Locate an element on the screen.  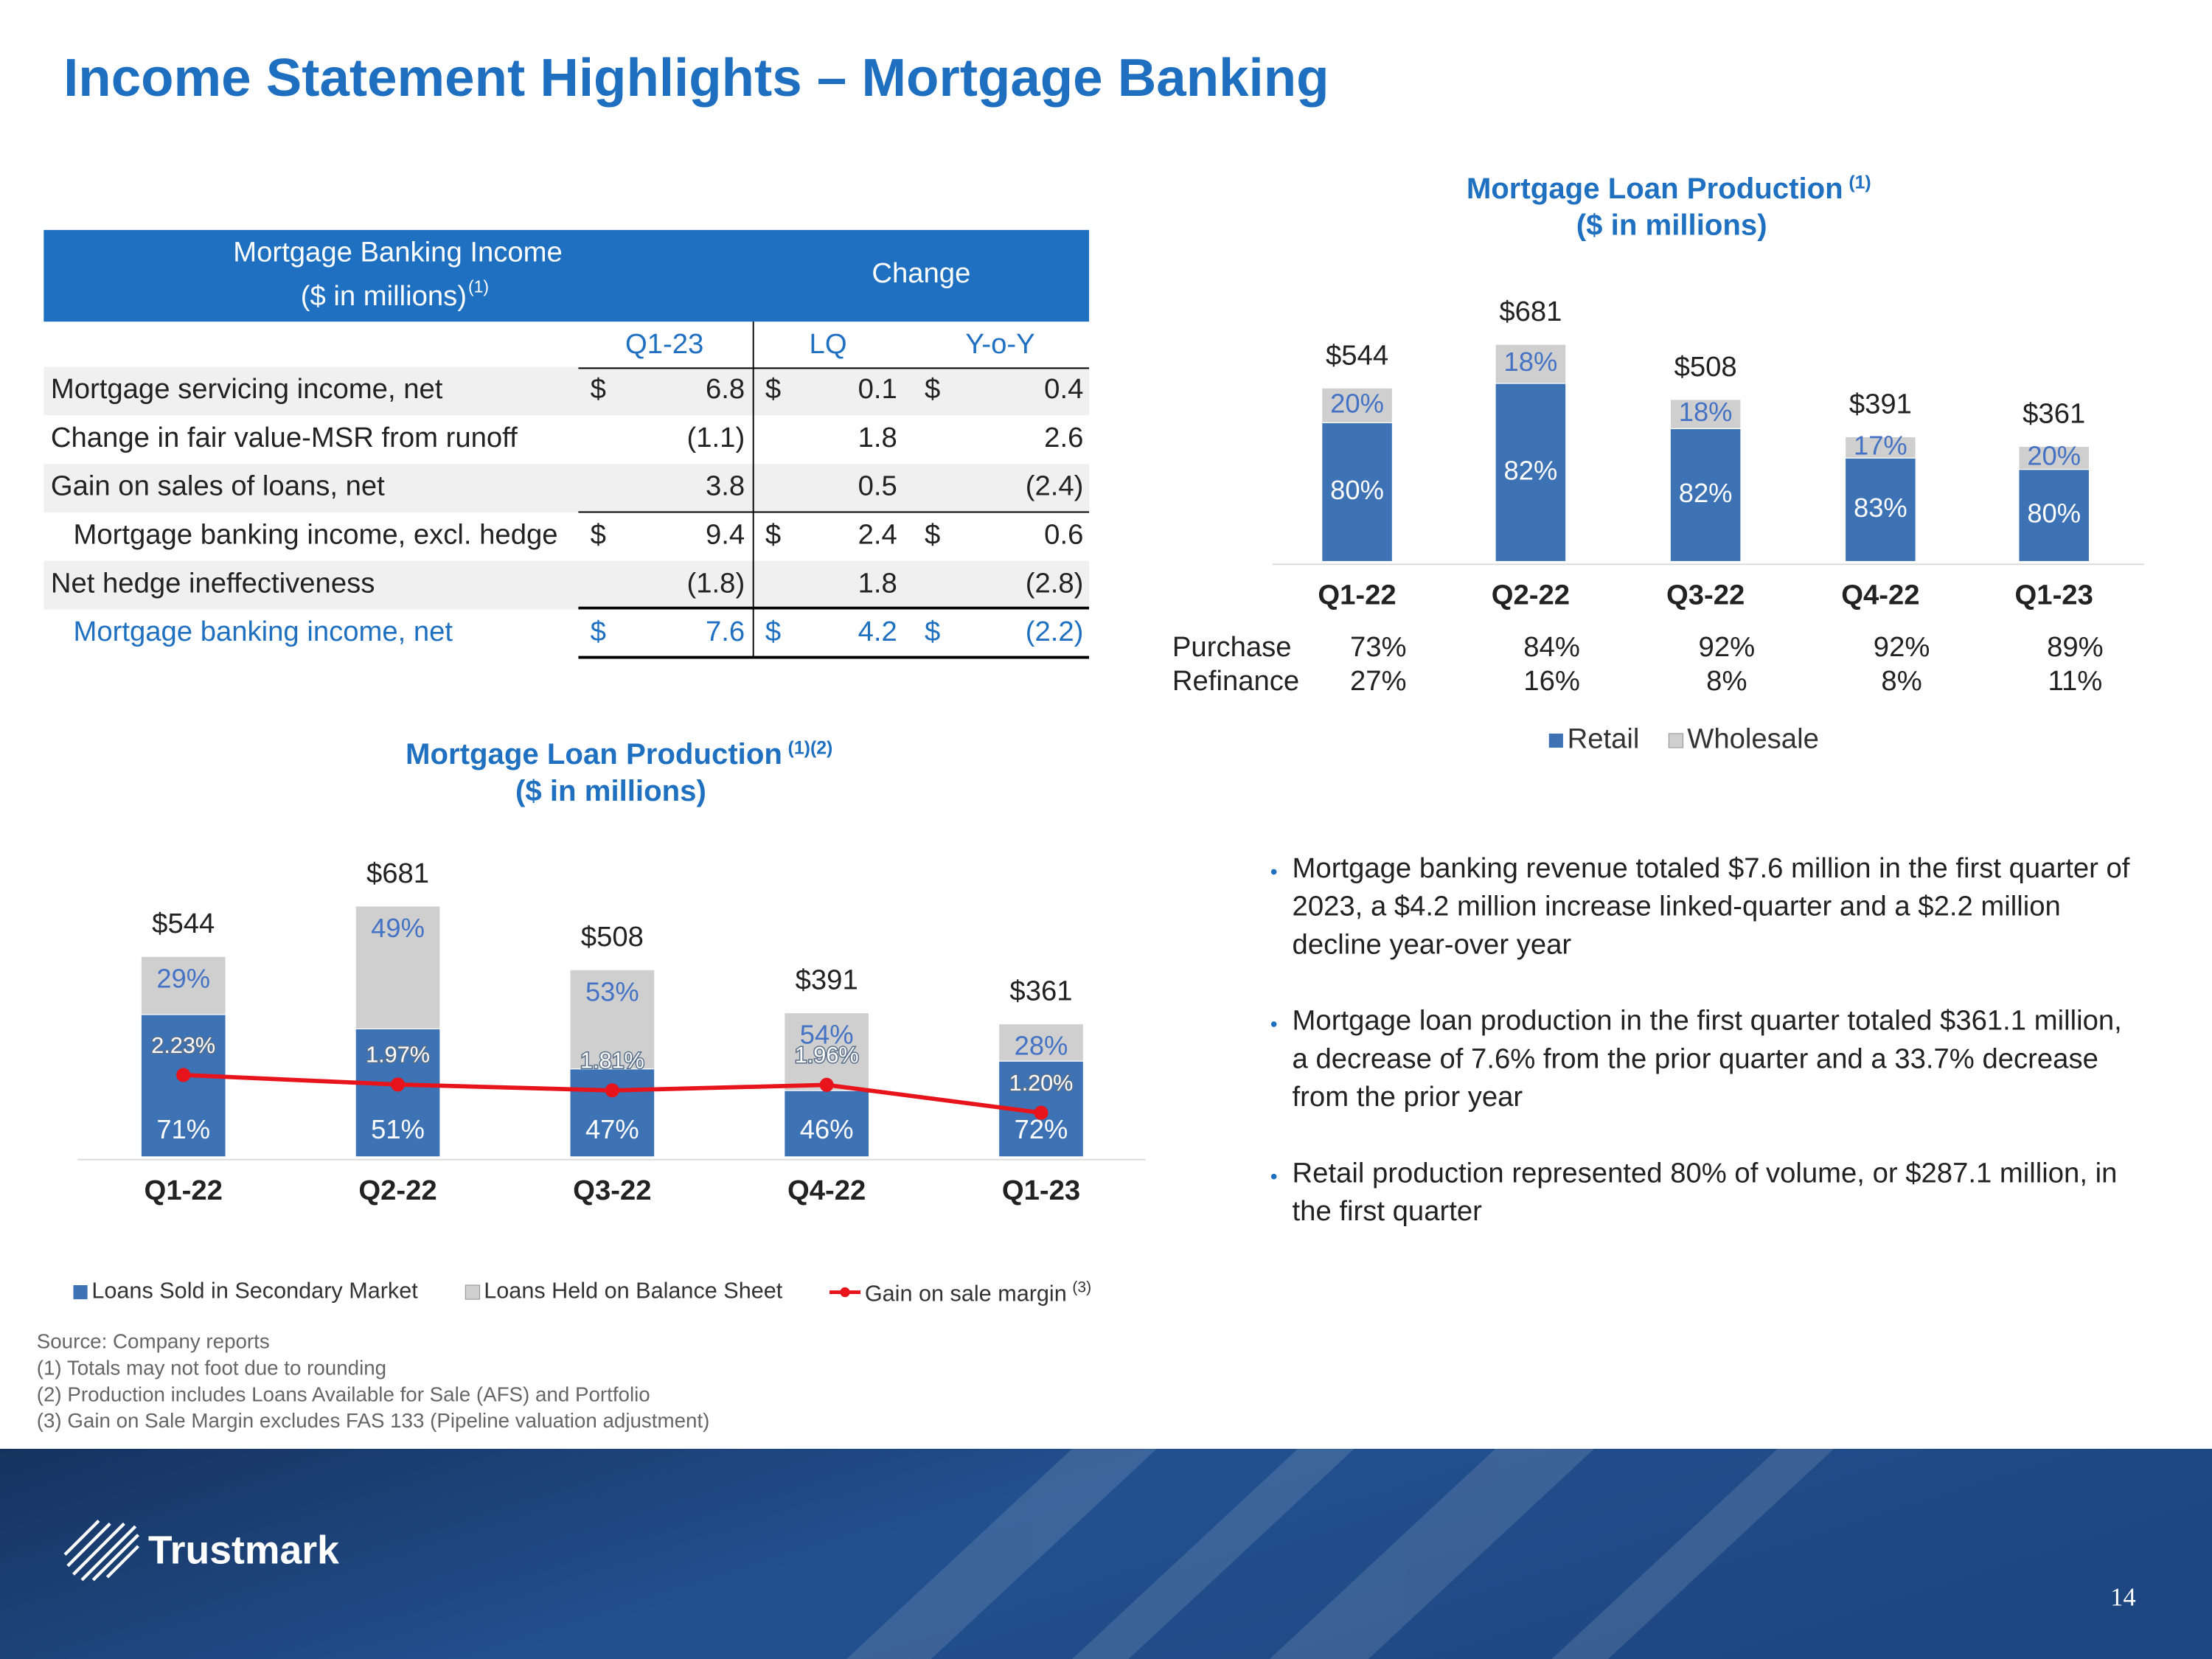
legend-label: Loans Held on Balance Sheet is located at coordinates (633, 1291).